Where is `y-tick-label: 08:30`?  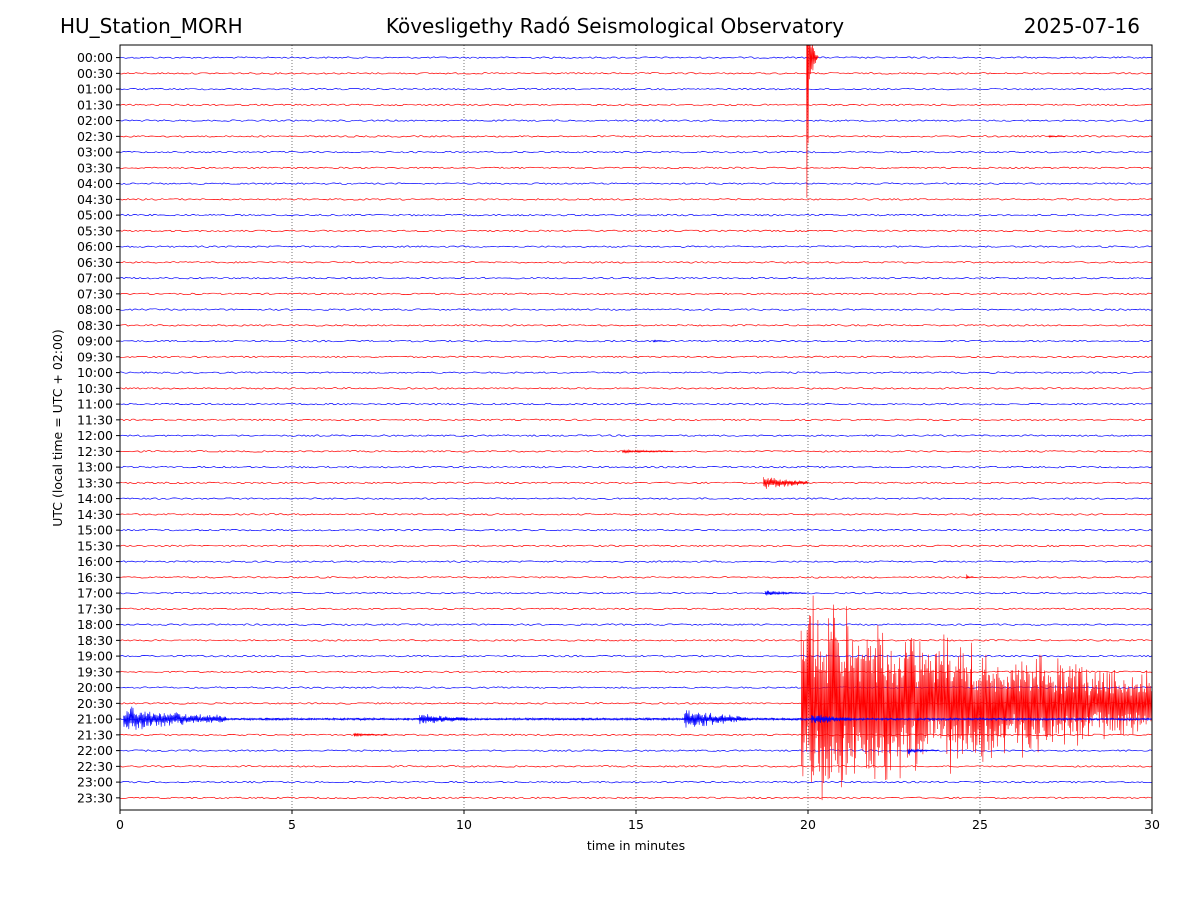 y-tick-label: 08:30 is located at coordinates (95, 325).